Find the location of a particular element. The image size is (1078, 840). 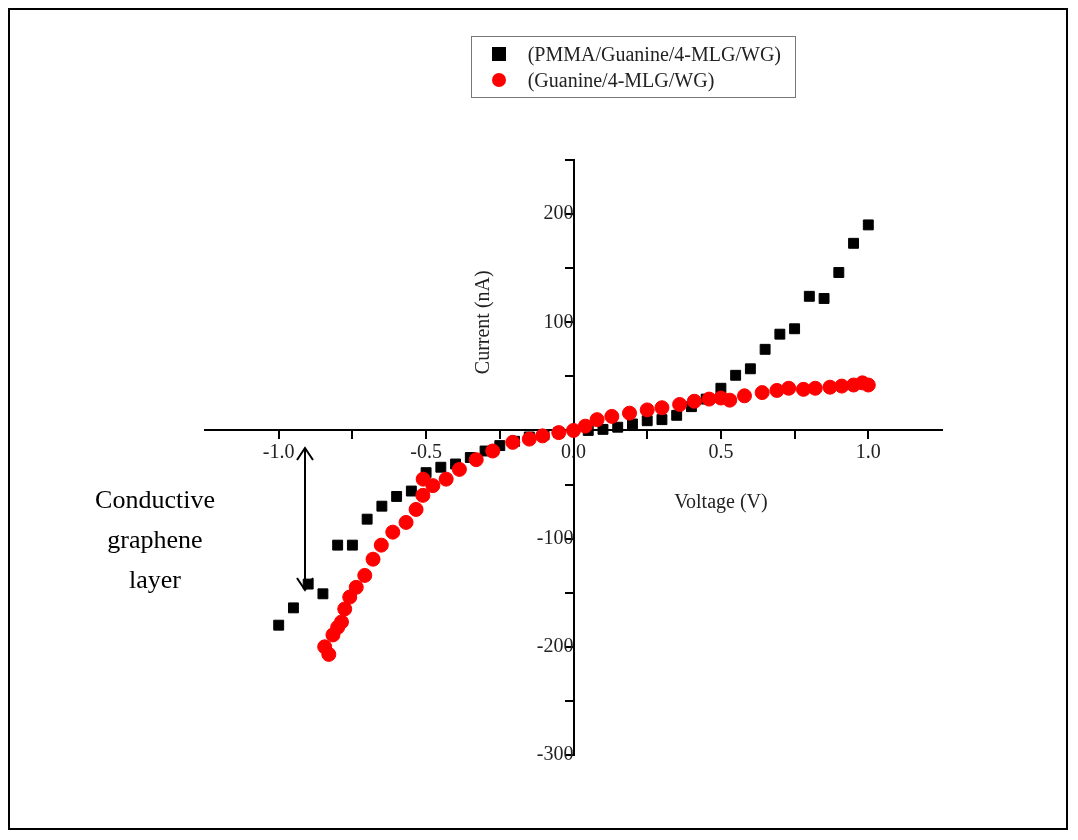

y-tick-label: 200 is located at coordinates (558, 212).